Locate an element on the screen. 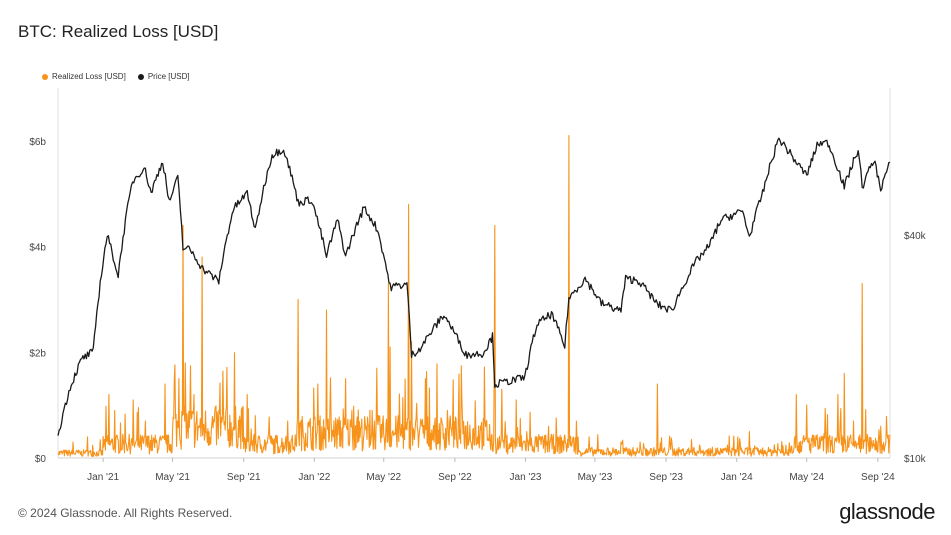 This screenshot has height=535, width=951. chart-title: BTC: Realized Loss [USD] is located at coordinates (118, 31).